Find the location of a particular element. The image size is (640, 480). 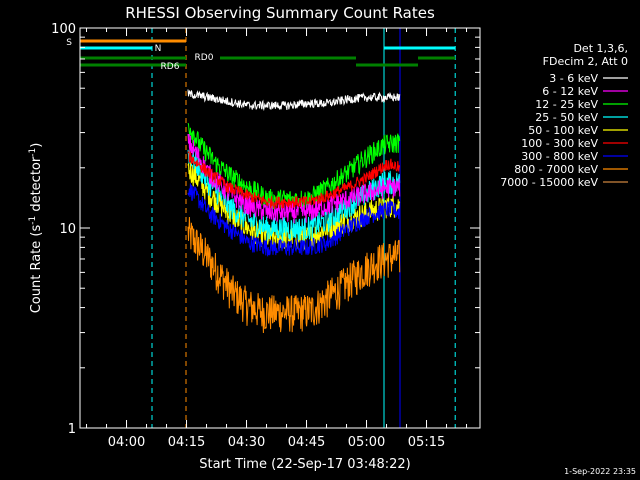

y-axis-label-part2: detector is located at coordinates (36, 186).